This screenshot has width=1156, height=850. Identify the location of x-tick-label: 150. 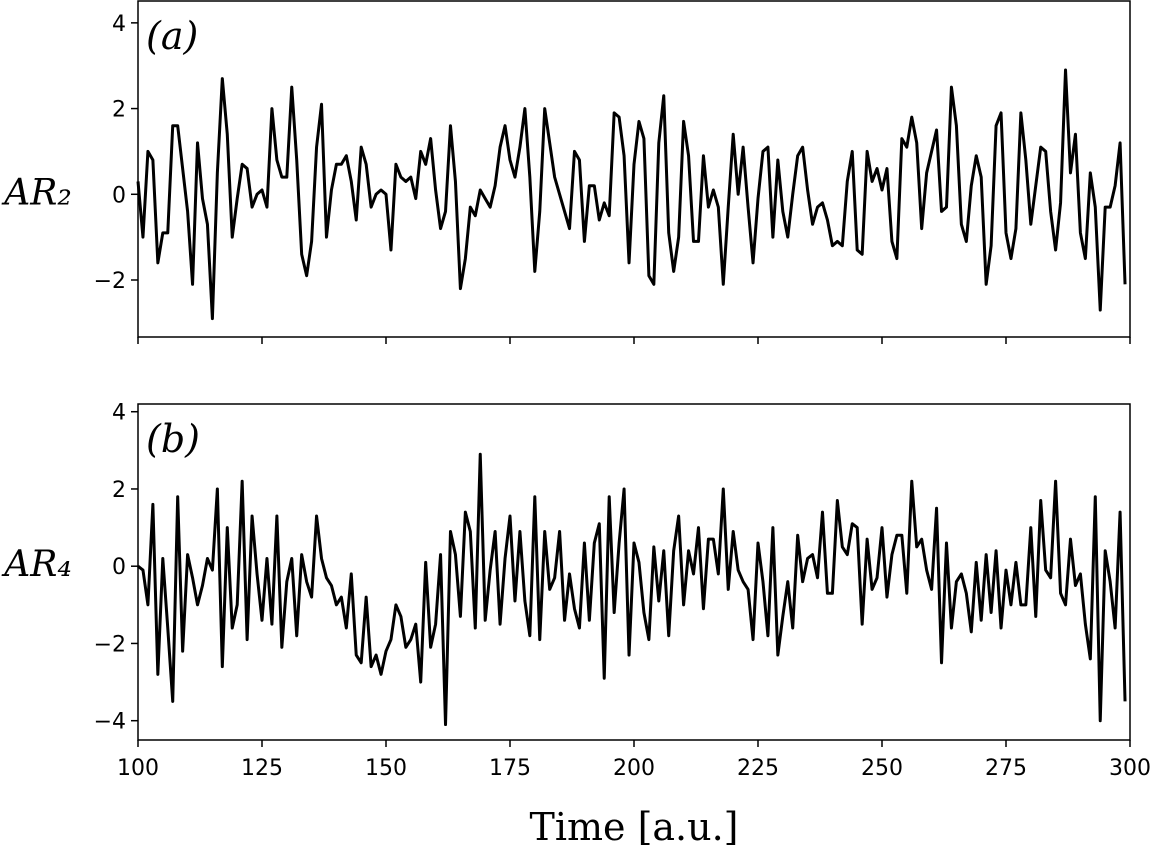
(386, 768).